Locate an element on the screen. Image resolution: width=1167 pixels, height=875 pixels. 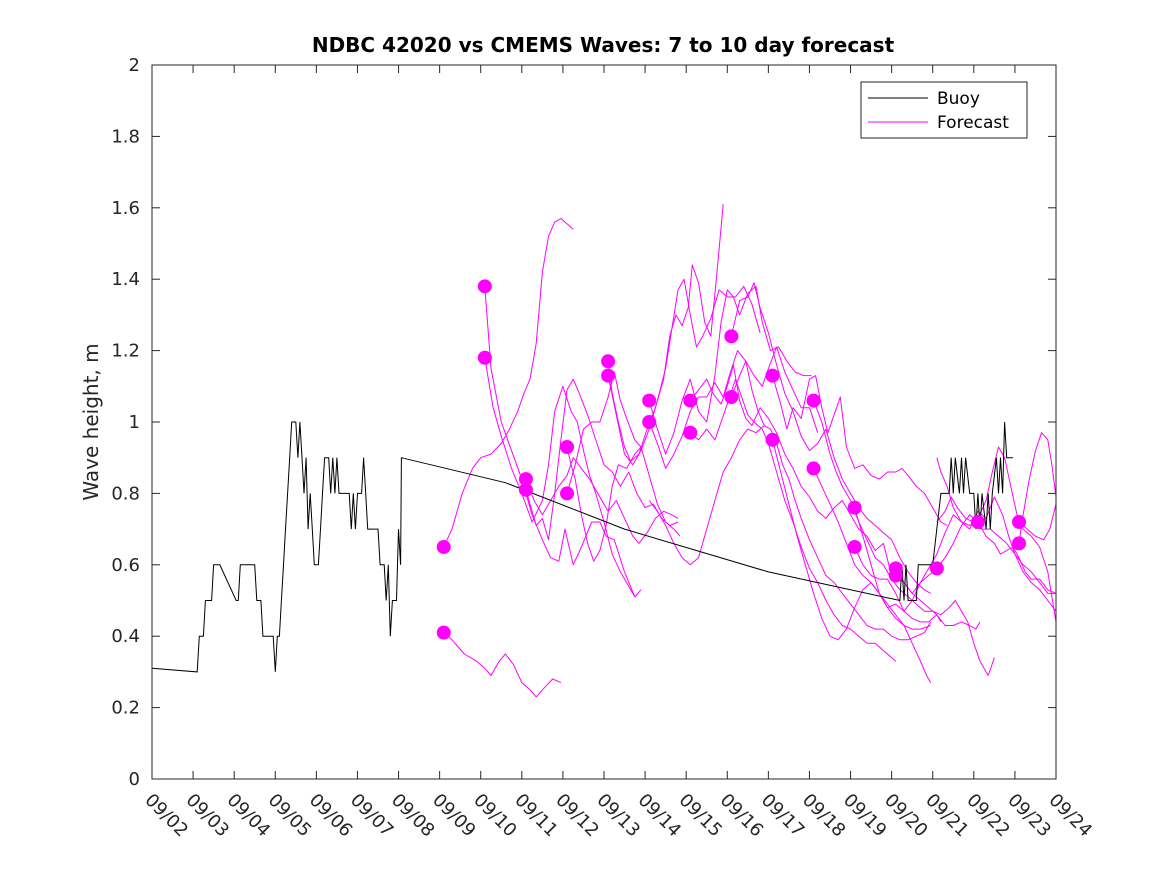
y-tick-label: 0 is located at coordinates (134, 779).